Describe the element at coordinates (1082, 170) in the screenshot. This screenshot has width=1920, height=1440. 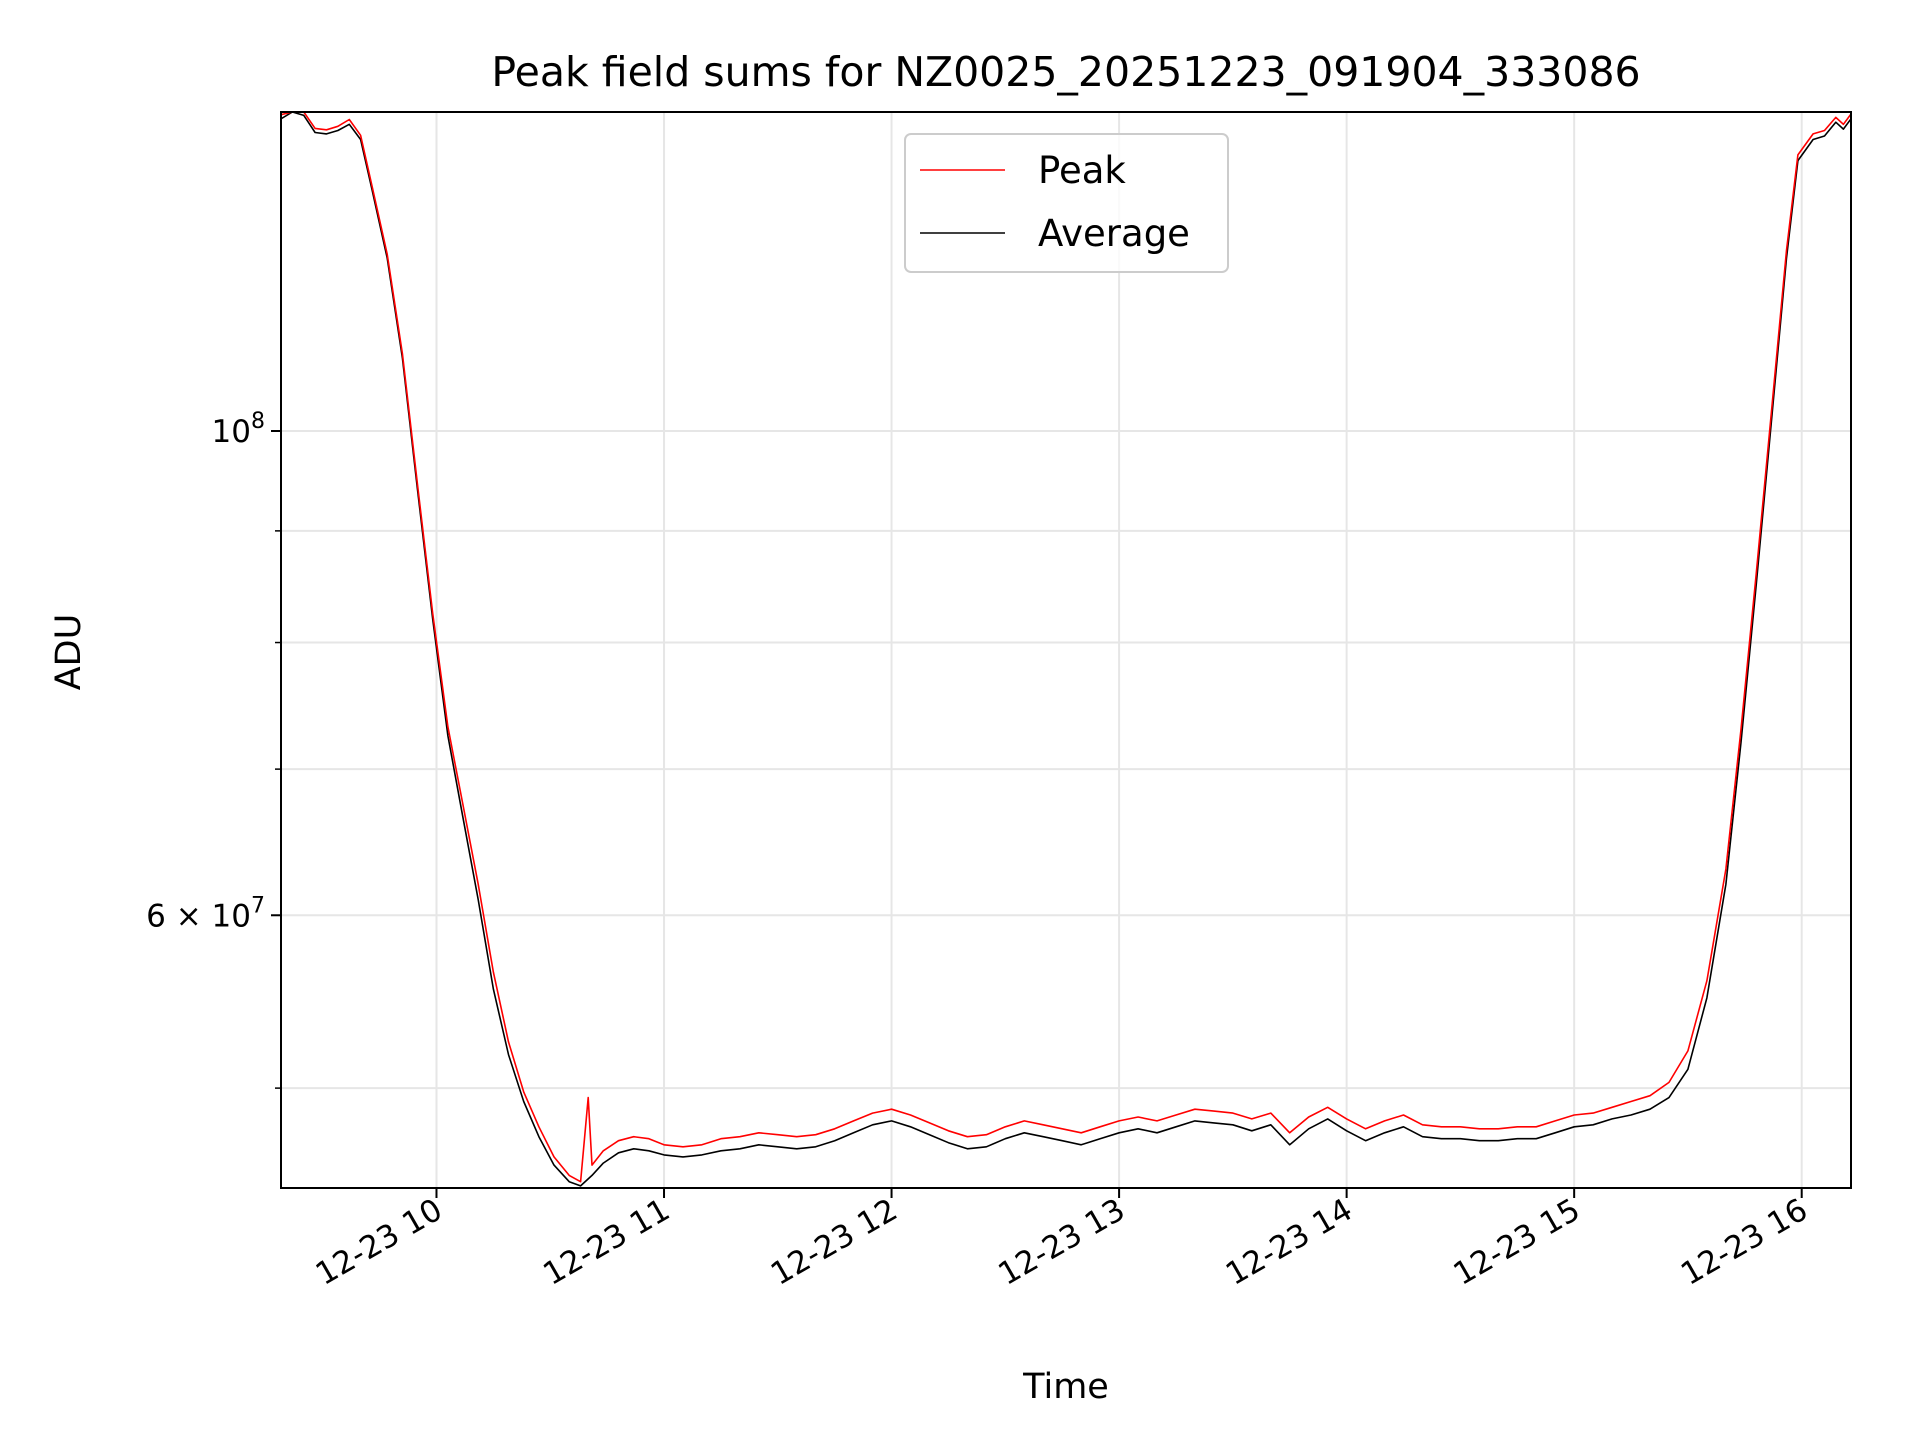
I see `legend-label-peak: Peak` at that location.